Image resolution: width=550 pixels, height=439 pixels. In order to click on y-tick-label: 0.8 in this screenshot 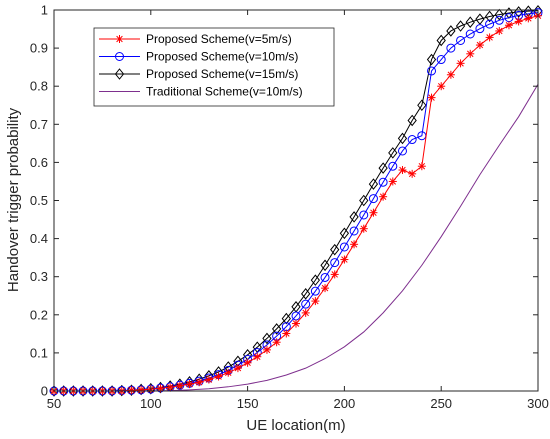, I will do `click(39, 86)`.